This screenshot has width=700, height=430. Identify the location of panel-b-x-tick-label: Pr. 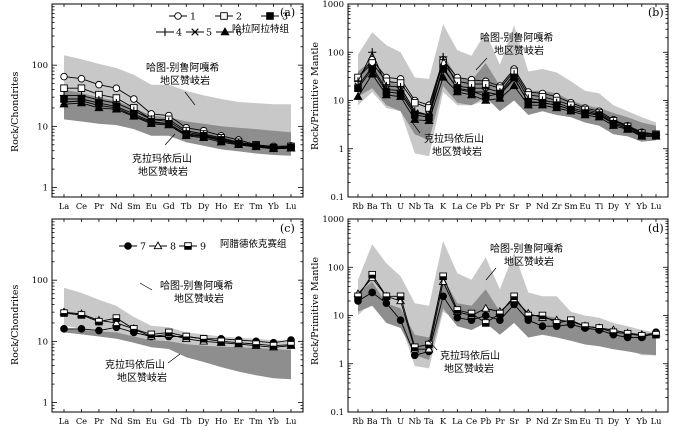
(500, 206).